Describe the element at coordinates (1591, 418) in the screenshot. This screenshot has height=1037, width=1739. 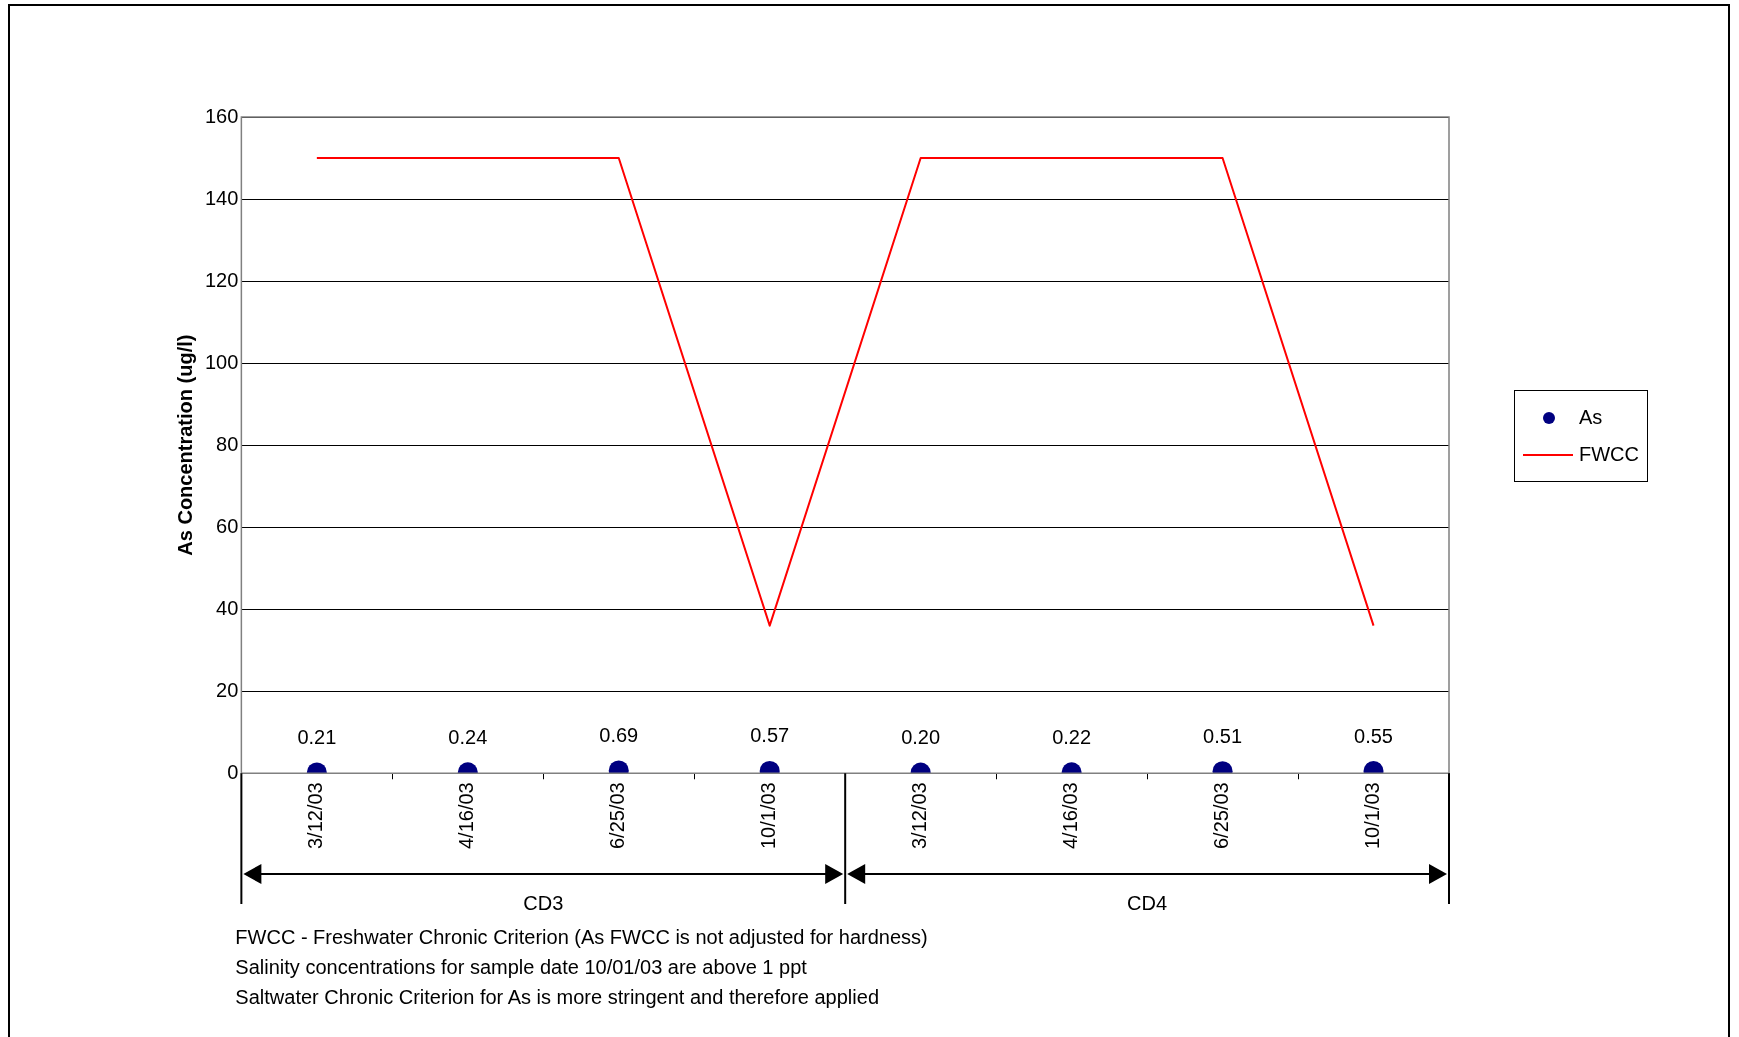
I see `legend-label: As` at that location.